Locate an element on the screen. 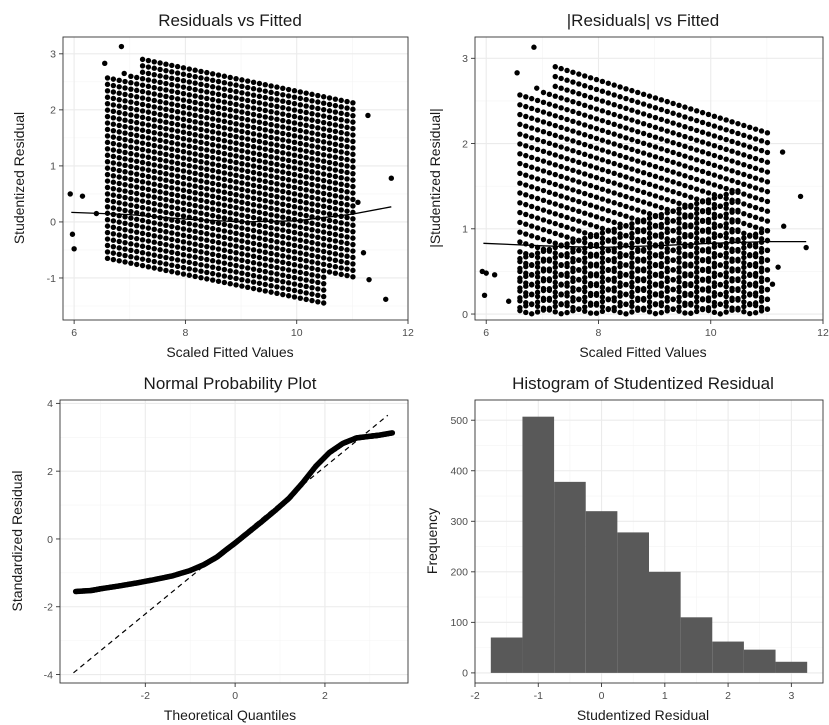 This screenshot has height=725, width=829. smooth-line is located at coordinates (645, 244).